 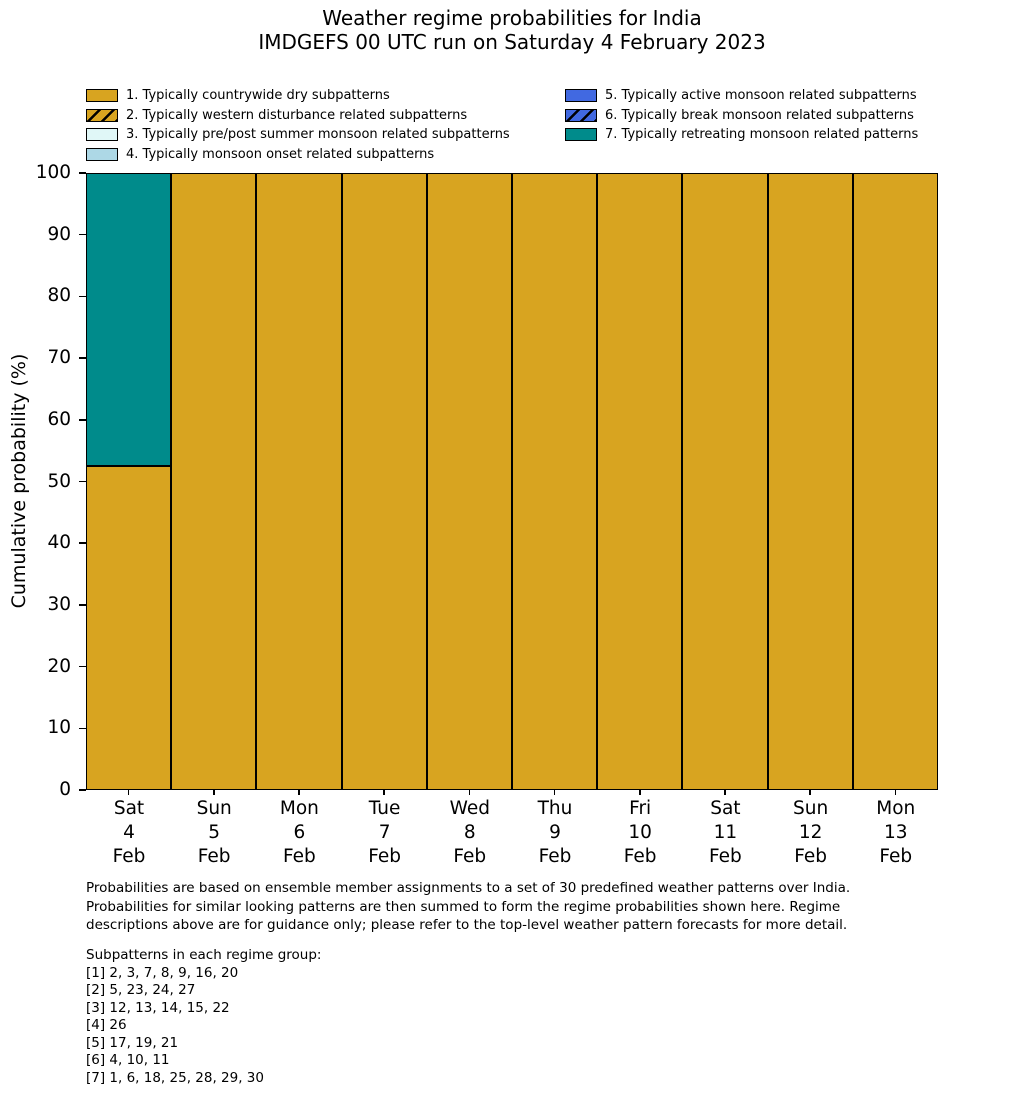 What do you see at coordinates (162, 972) in the screenshot?
I see `subpatterns-line: [1] 2, 3, 7, 8, 9, 16, 20` at bounding box center [162, 972].